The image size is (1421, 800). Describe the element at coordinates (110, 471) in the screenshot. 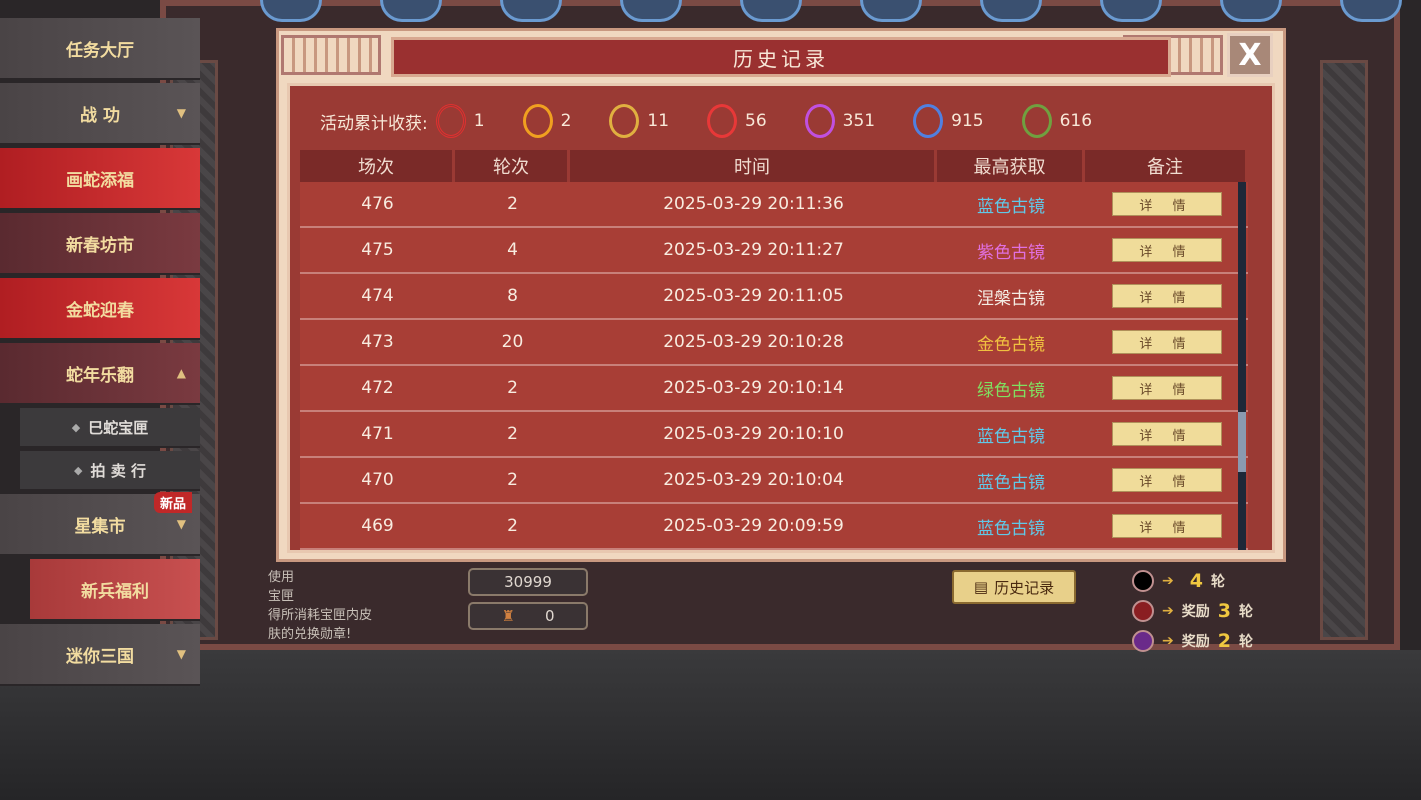

I see `sidebar-item: ◆ 拍 卖 行` at that location.